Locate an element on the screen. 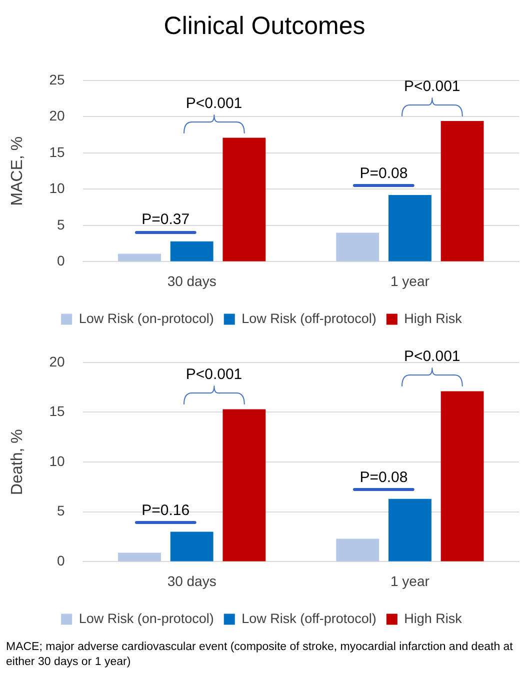 This screenshot has height=696, width=529. y-tick-label: 25 is located at coordinates (57, 79).